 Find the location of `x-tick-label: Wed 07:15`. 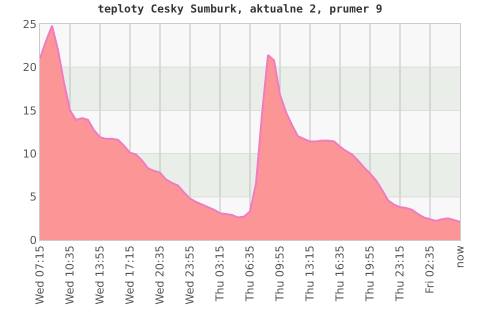

x-tick-label: Wed 07:15 is located at coordinates (40, 275).